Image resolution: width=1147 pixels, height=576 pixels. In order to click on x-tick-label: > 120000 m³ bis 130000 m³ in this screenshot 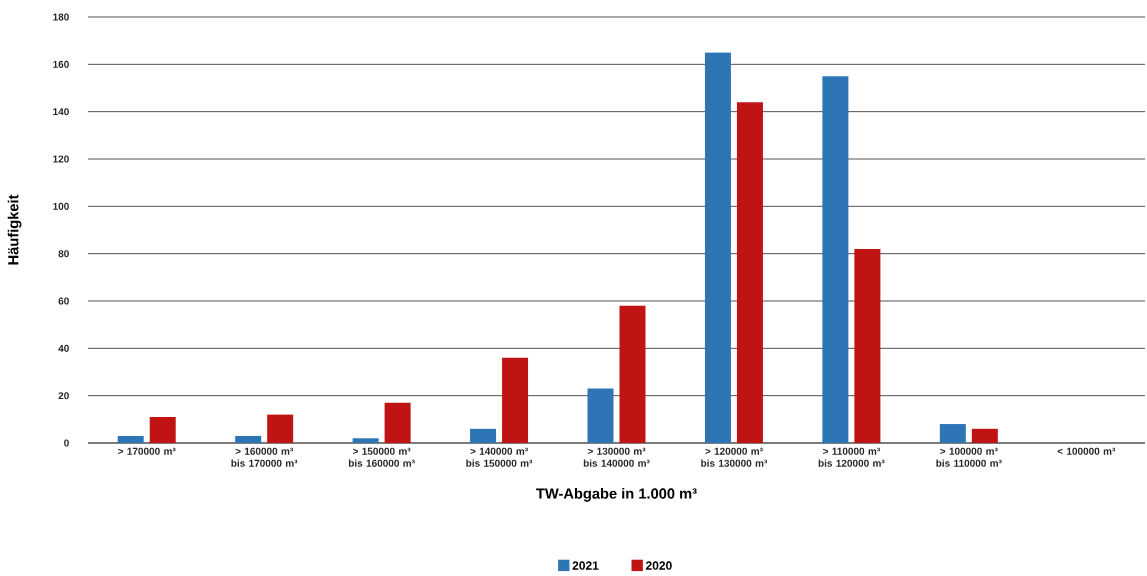, I will do `click(734, 457)`.